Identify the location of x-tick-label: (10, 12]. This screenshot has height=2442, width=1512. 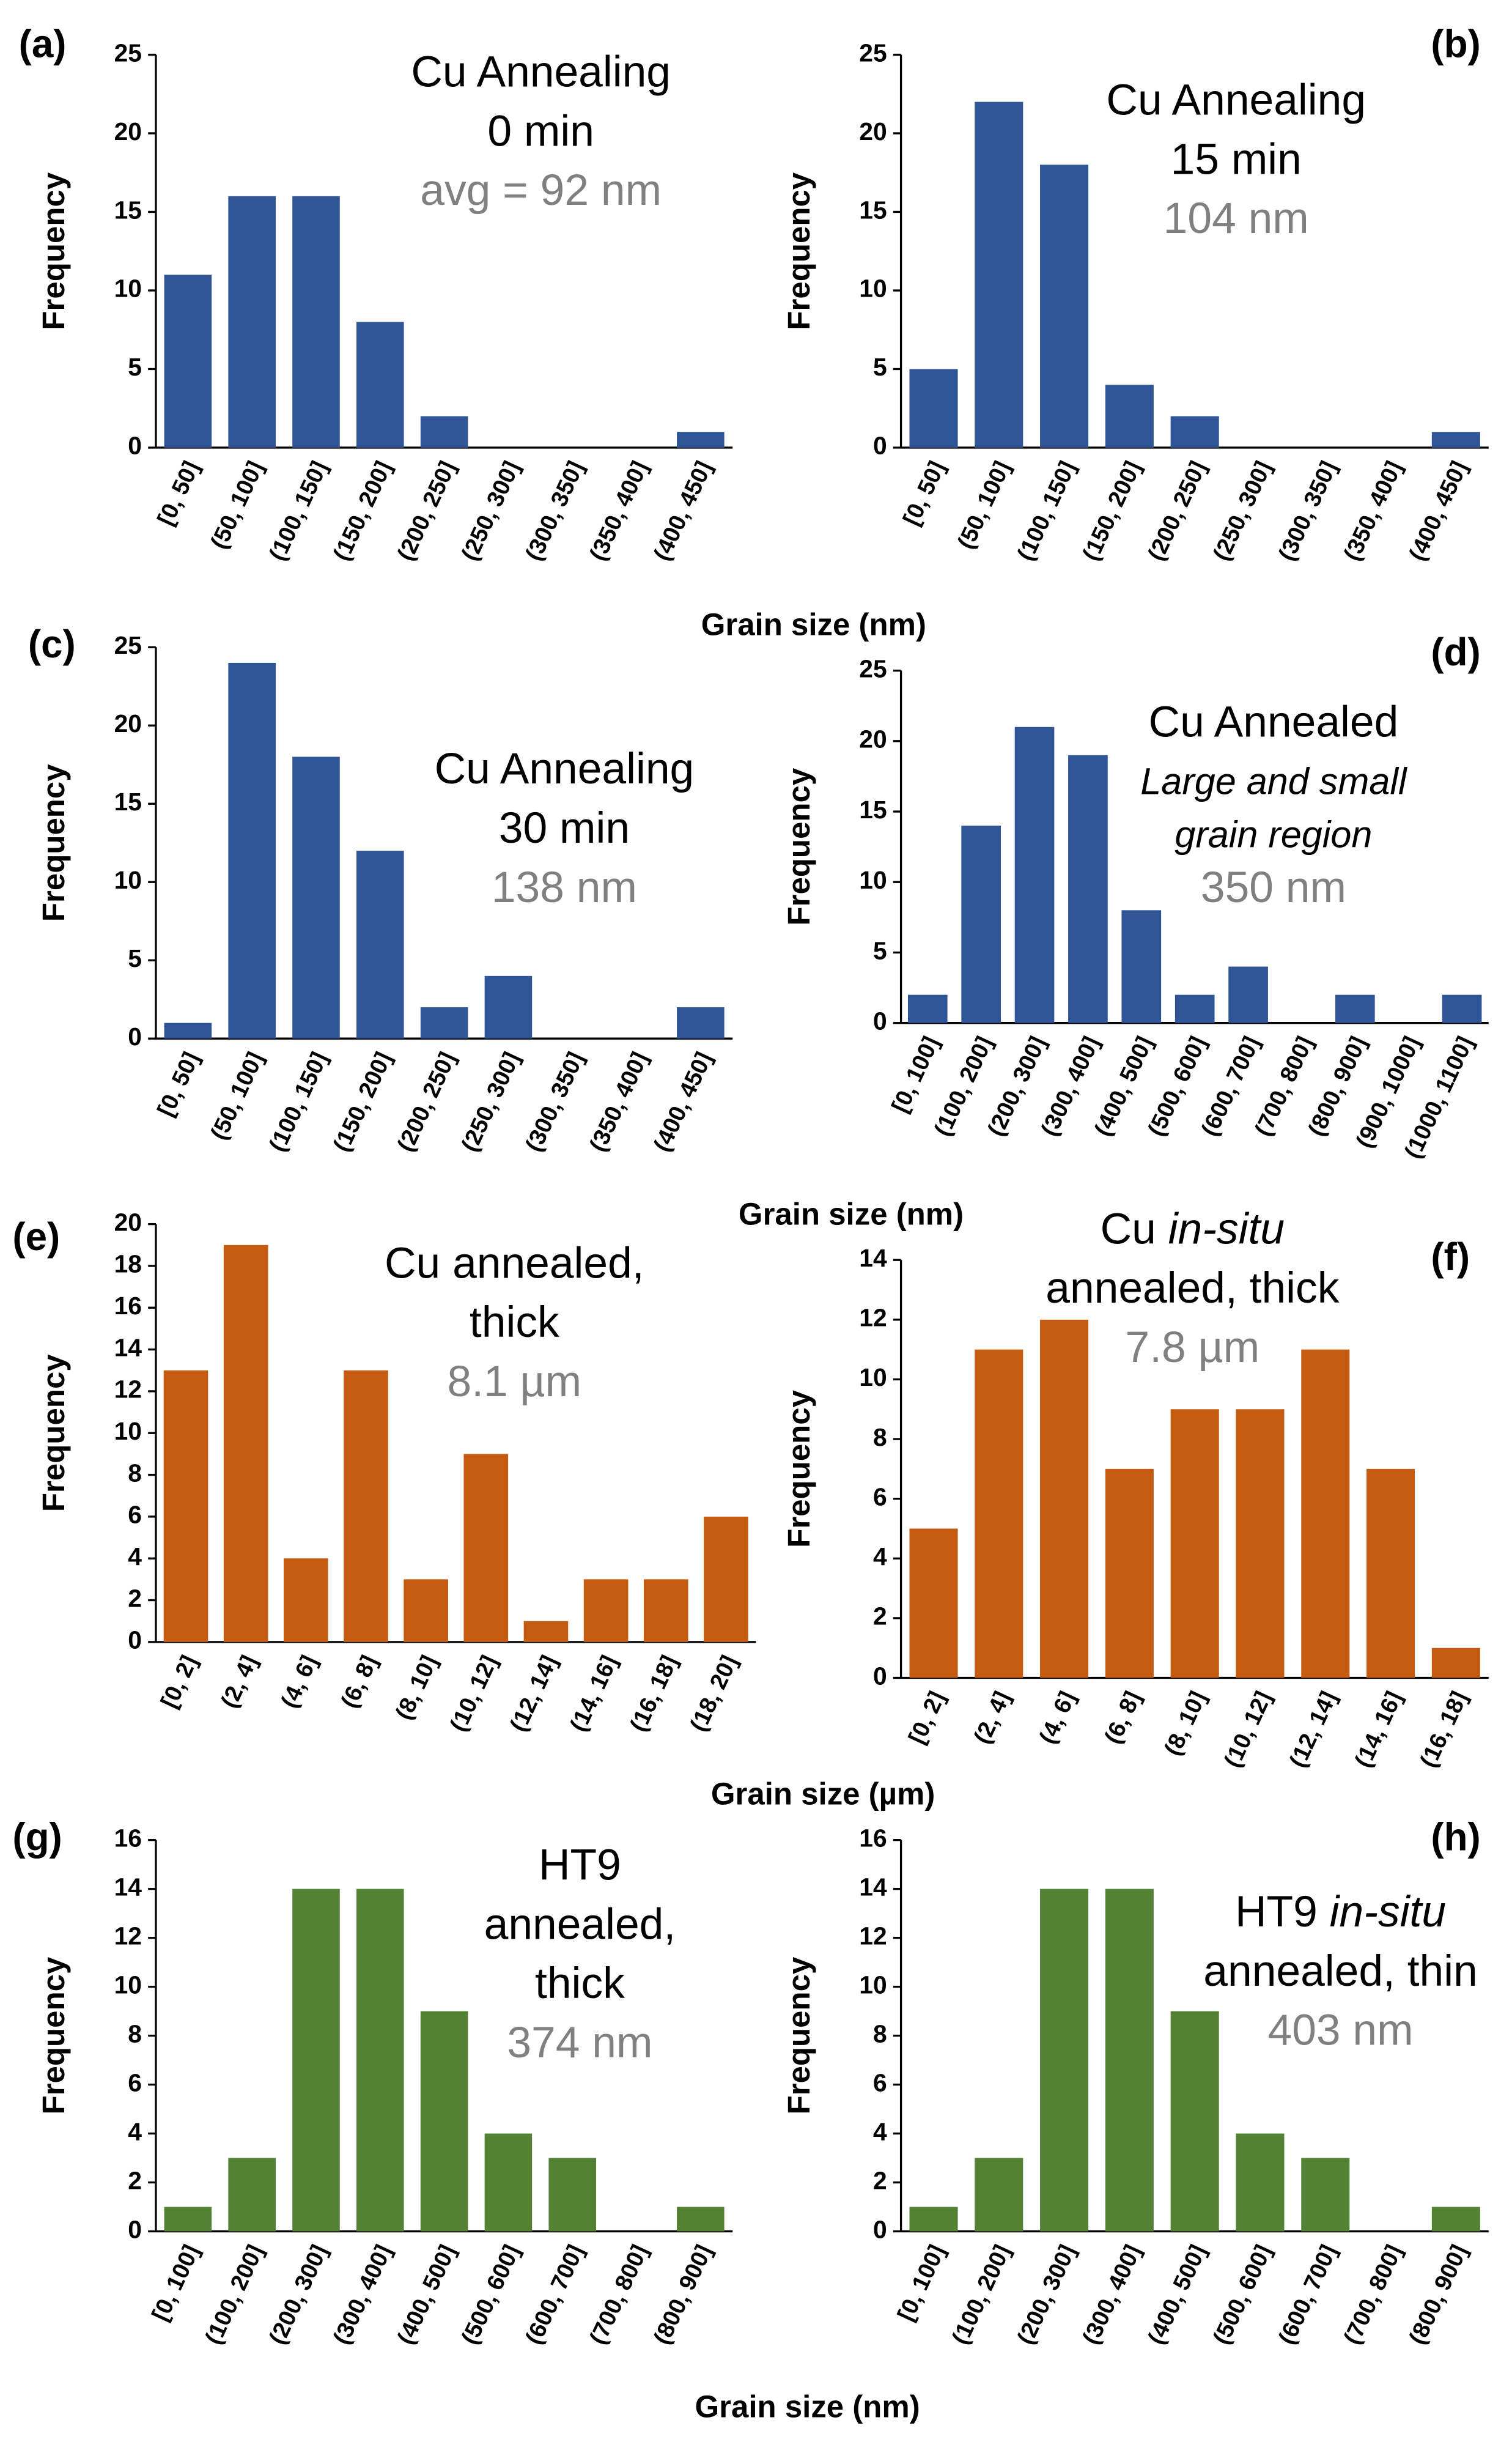
(1248, 1729).